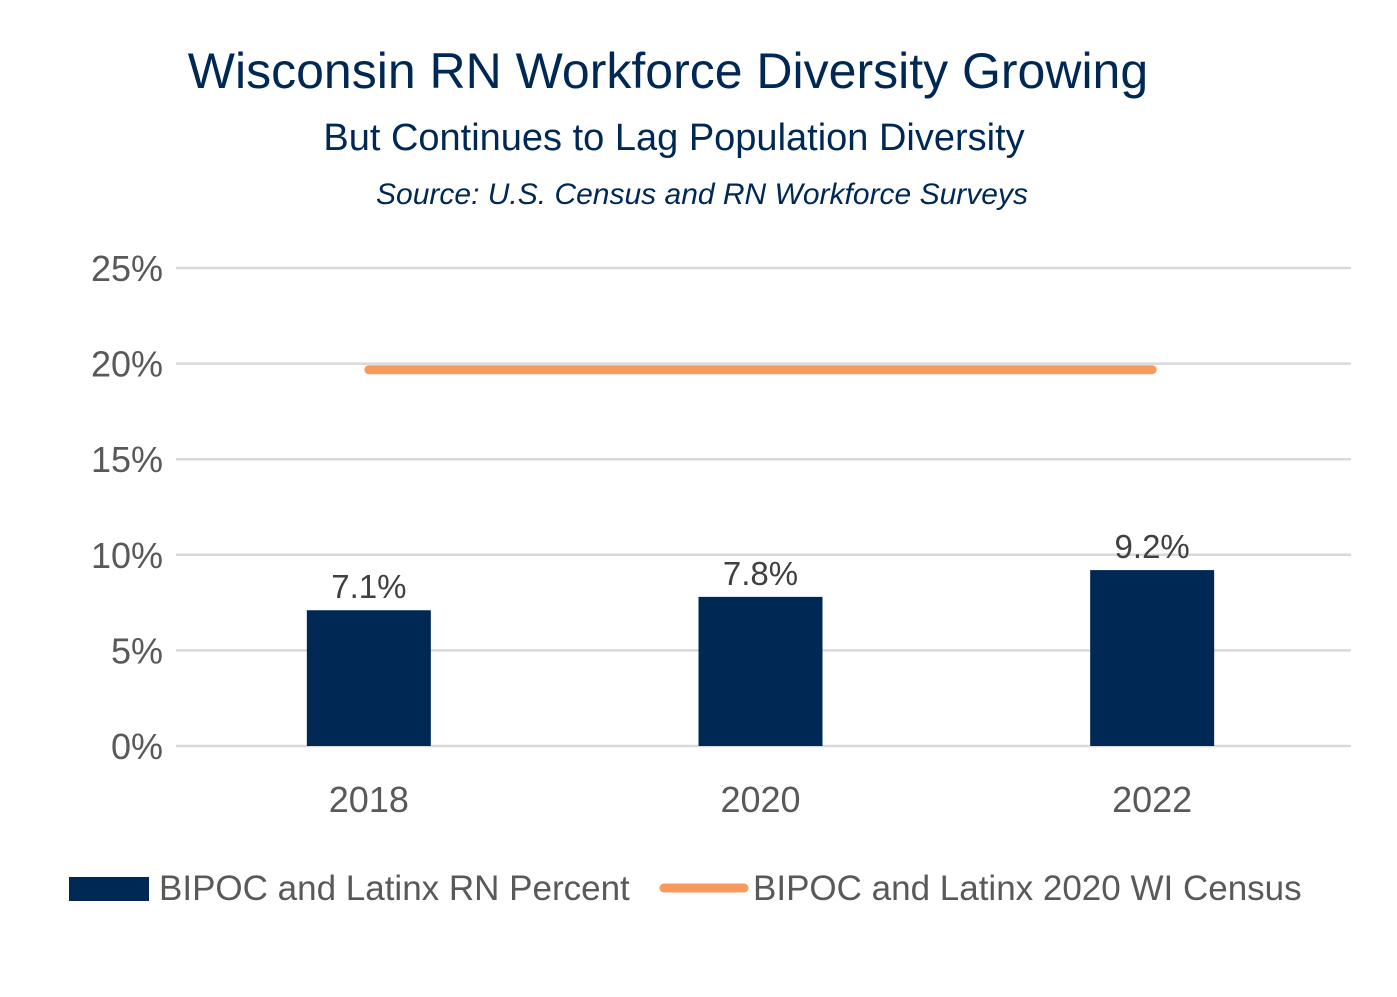 Image resolution: width=1397 pixels, height=997 pixels. I want to click on x-tick-label: 2018, so click(369, 799).